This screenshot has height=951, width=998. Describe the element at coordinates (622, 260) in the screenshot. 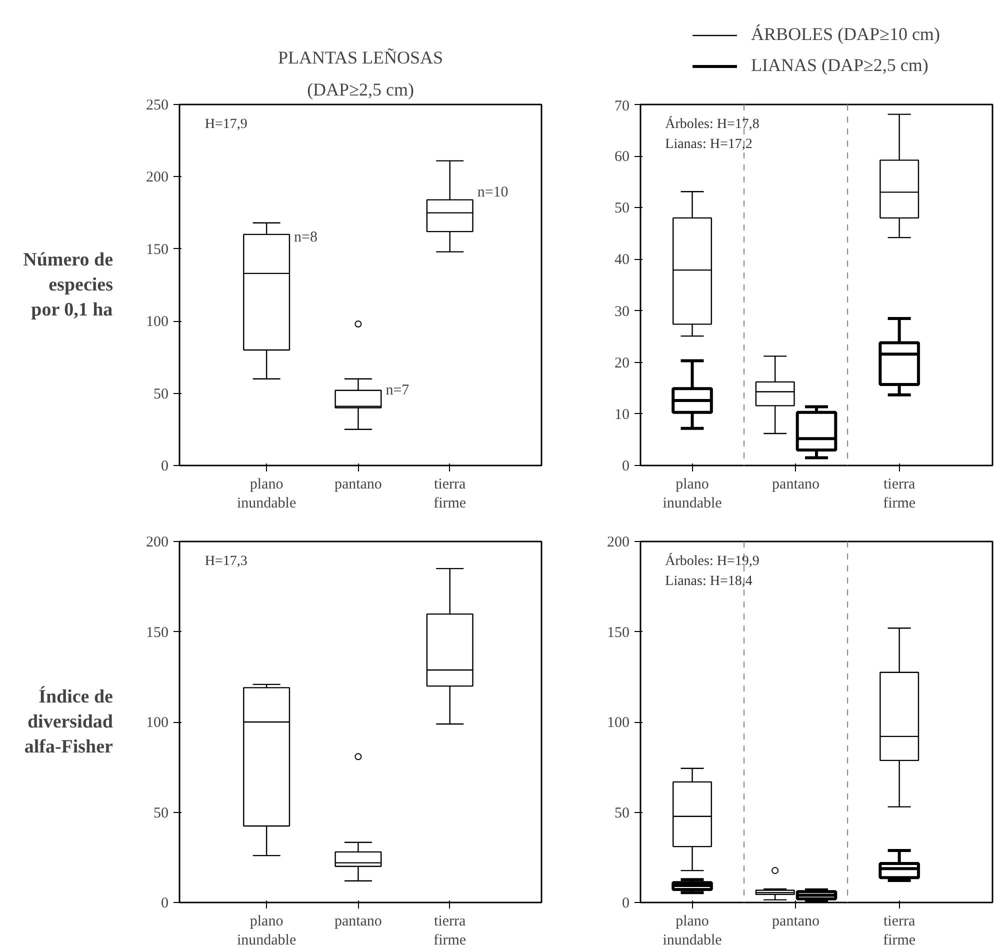

I see `y-tick-label: 40` at that location.